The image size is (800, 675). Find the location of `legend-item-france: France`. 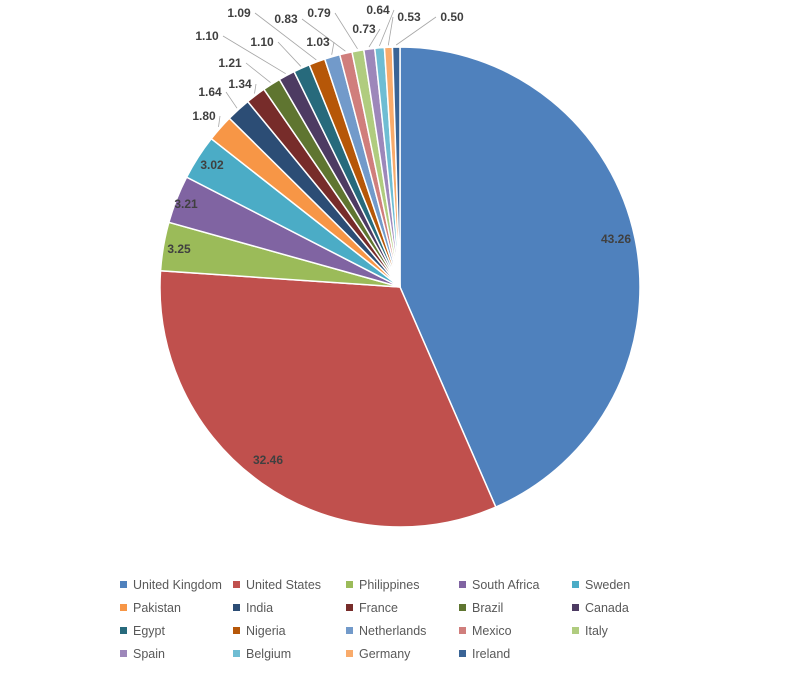

legend-item-france: France is located at coordinates (402, 607).